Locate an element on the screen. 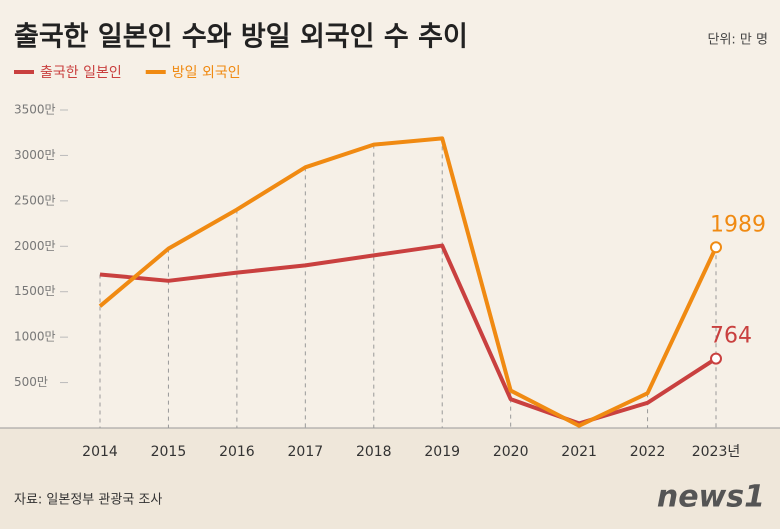 The width and height of the screenshot is (780, 529). unit: 단위: 만 명 is located at coordinates (738, 40).